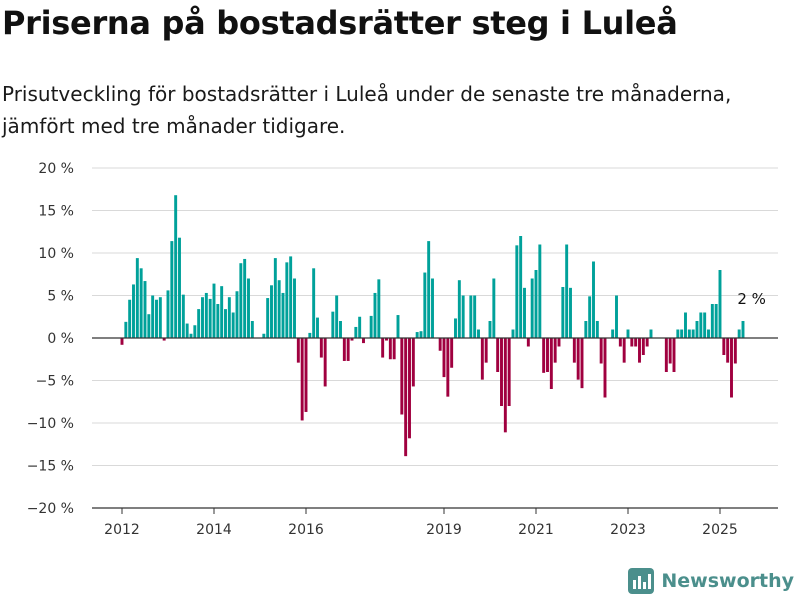  What do you see at coordinates (628, 530) in the screenshot?
I see `x-tick-label: 2023` at bounding box center [628, 530].